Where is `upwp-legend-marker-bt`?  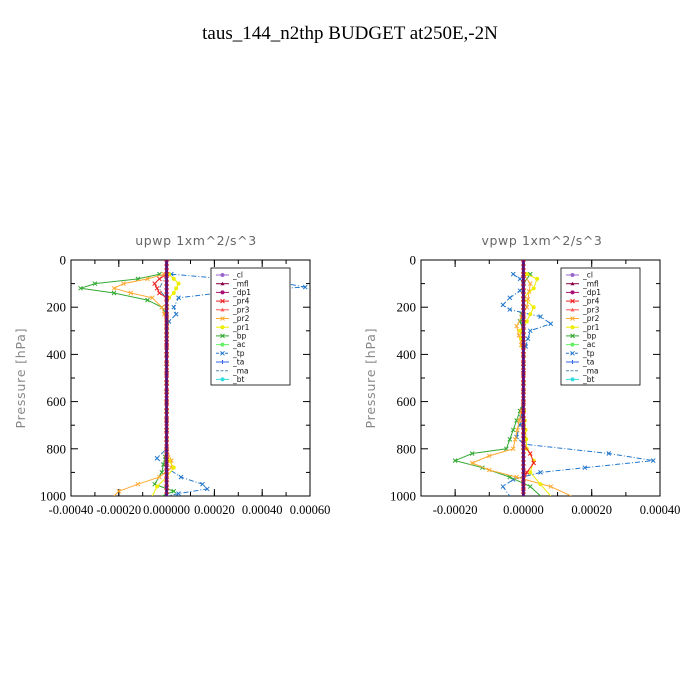 upwp-legend-marker-bt is located at coordinates (222, 379).